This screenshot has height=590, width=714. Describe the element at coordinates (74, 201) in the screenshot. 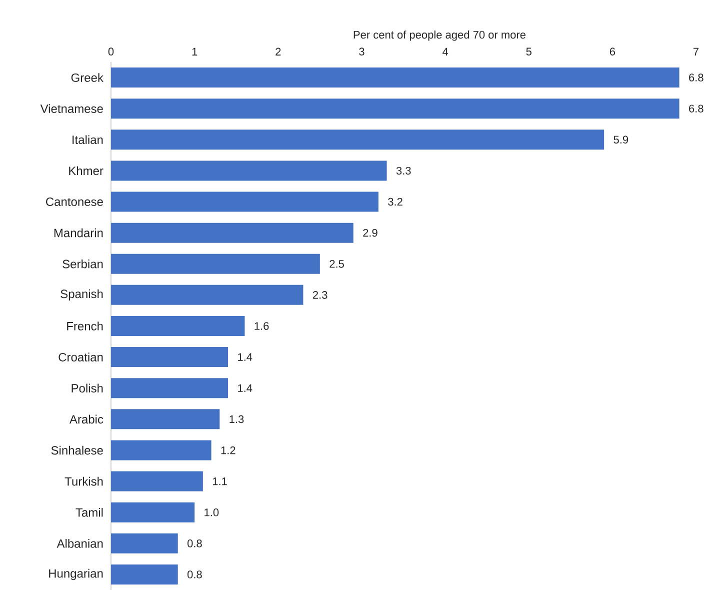

I see `y-tick-label: Cantonese` at that location.